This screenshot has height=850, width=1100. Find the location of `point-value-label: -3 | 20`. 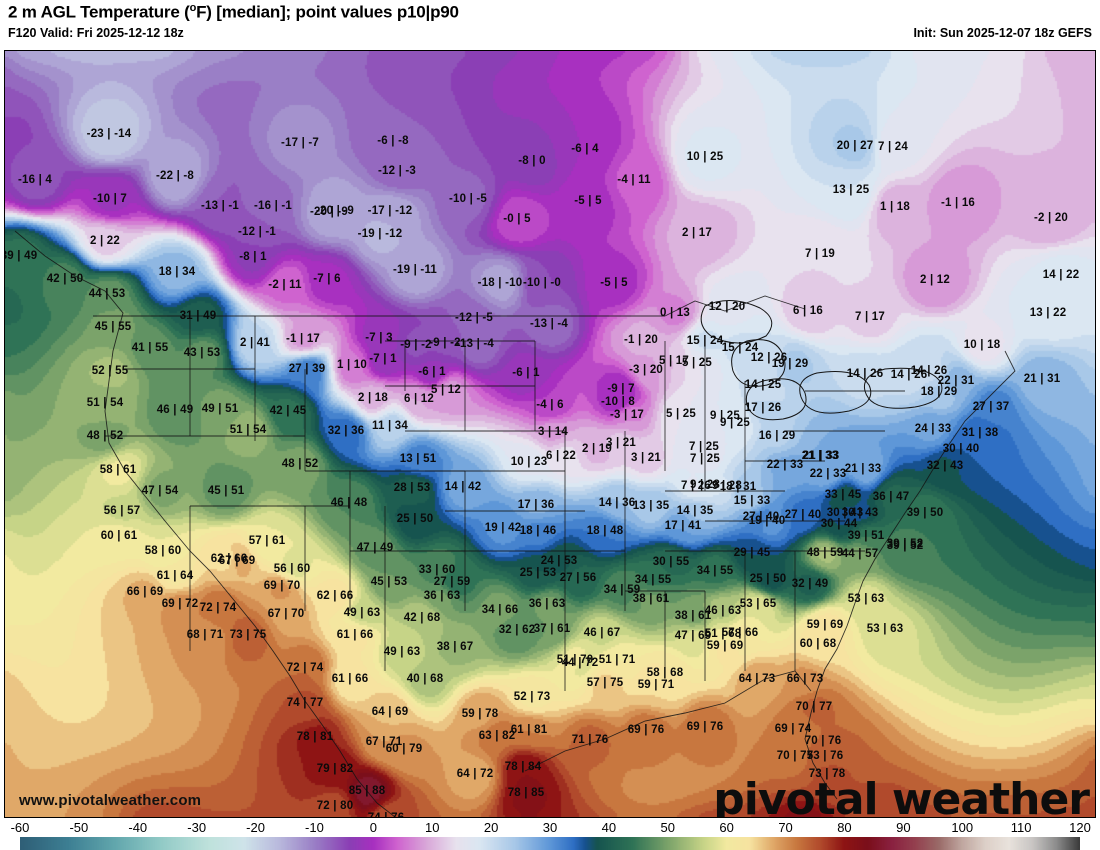

point-value-label: -3 | 20 is located at coordinates (646, 370).